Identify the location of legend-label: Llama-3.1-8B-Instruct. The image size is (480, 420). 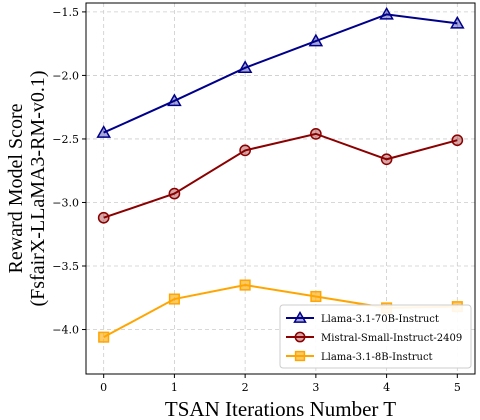
(377, 357).